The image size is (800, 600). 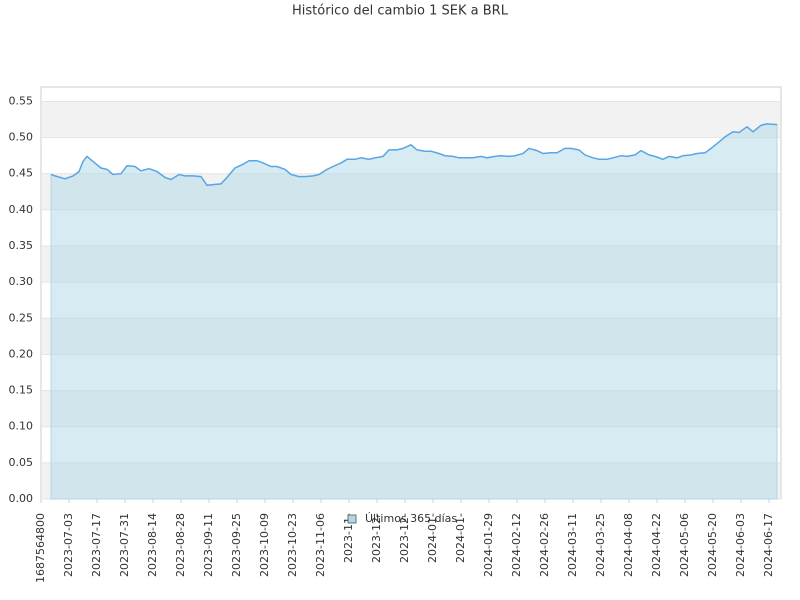 What do you see at coordinates (21, 245) in the screenshot?
I see `y-tick-label: 0.35` at bounding box center [21, 245].